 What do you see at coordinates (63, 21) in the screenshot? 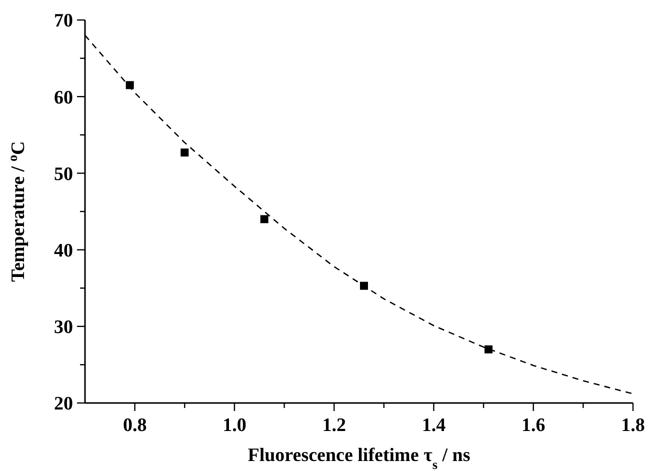
I see `y-tick-label: 70` at bounding box center [63, 21].